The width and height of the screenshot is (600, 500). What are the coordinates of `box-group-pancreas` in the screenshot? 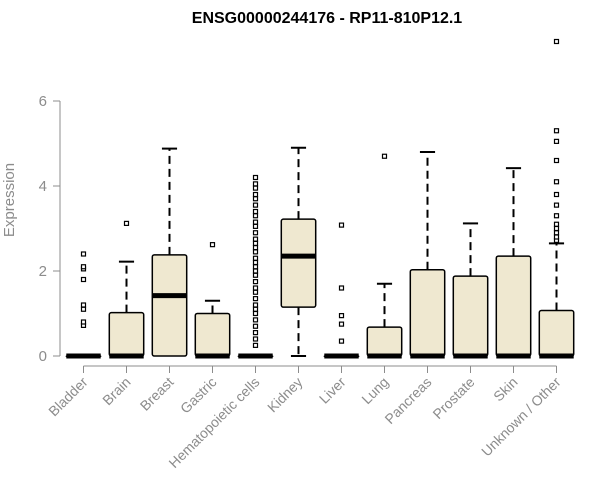 It's located at (427, 255).